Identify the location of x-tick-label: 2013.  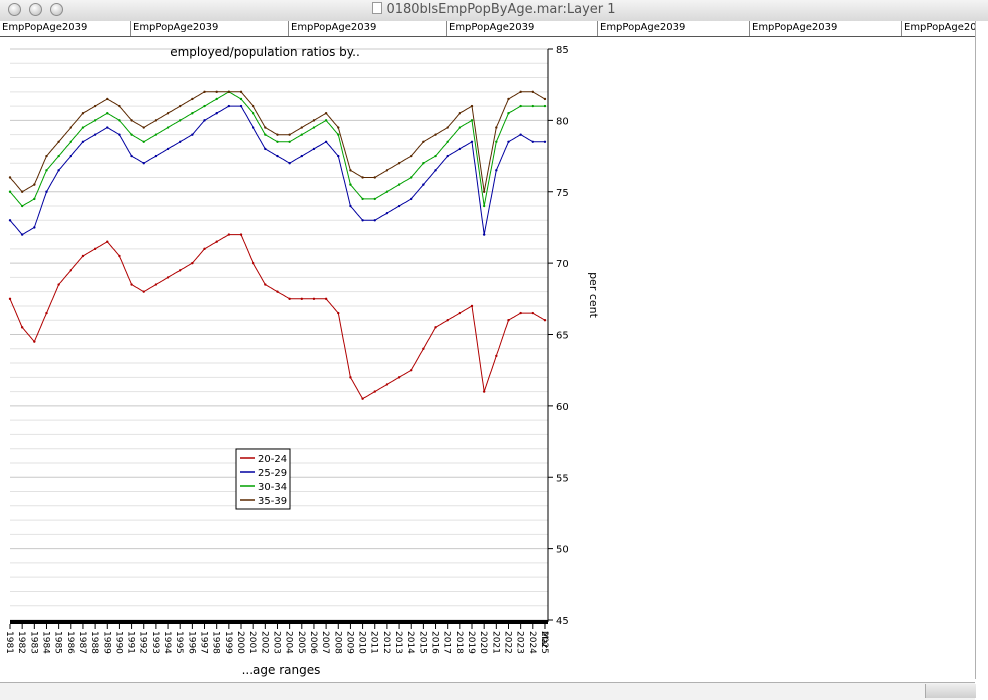
(398, 642).